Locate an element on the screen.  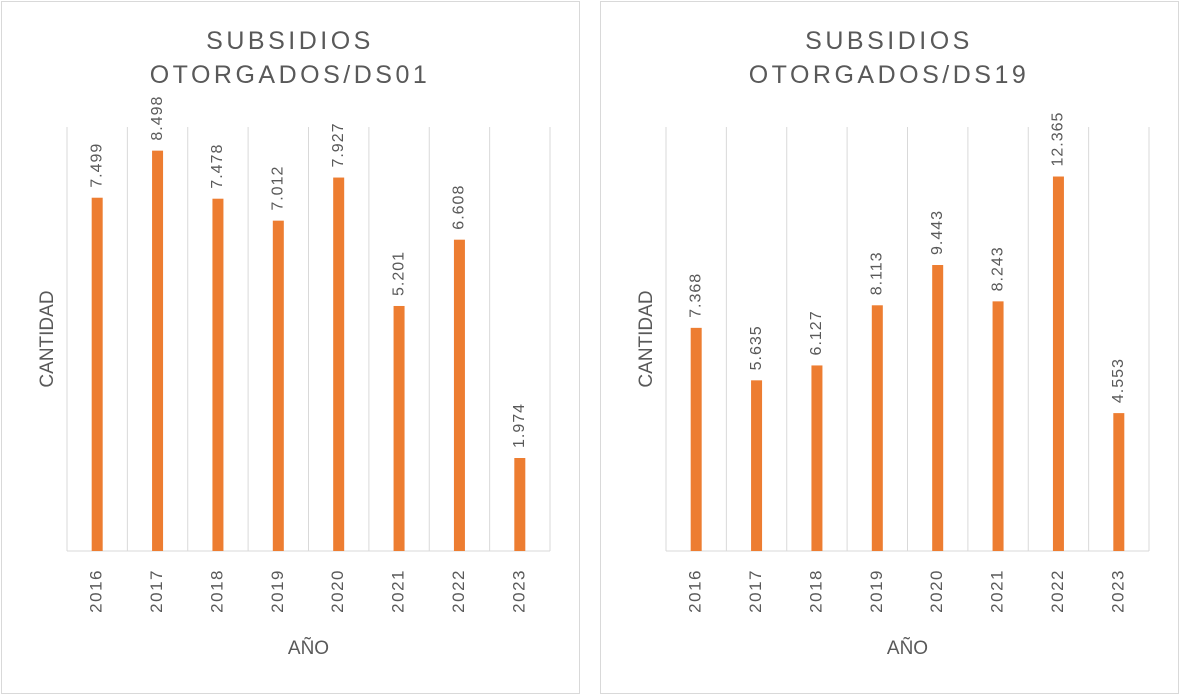
data-label: 8.498 is located at coordinates (157, 118).